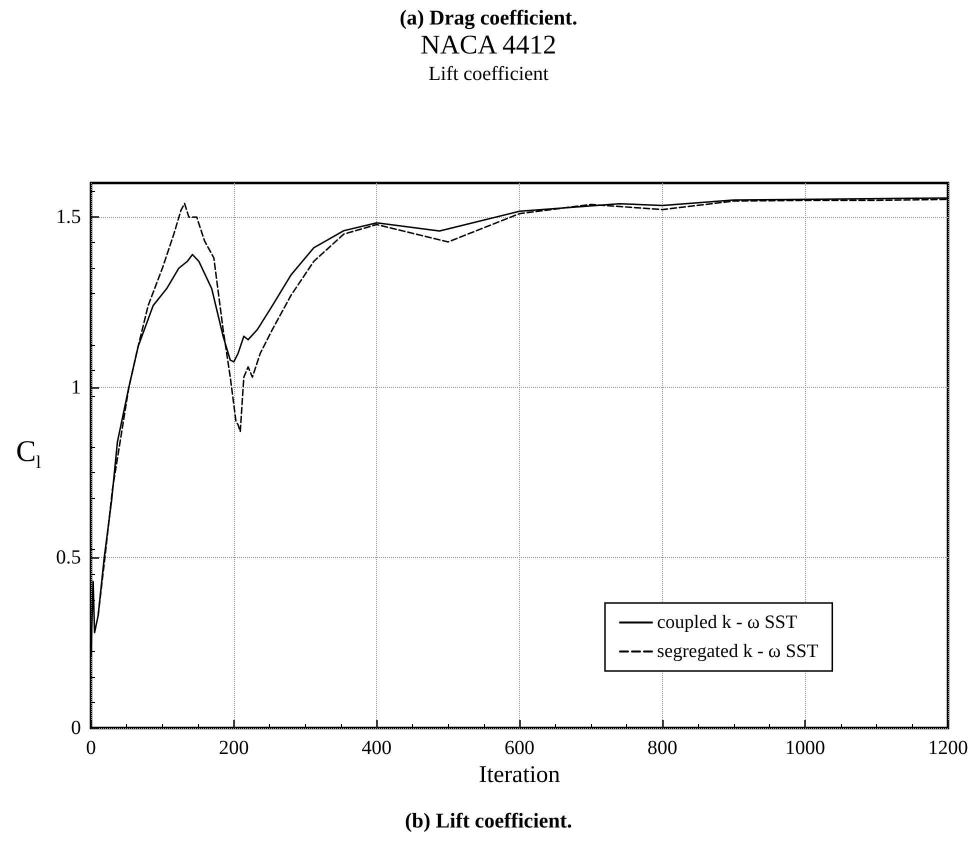 The height and width of the screenshot is (850, 977). I want to click on x-tick-label: 1000, so click(805, 748).